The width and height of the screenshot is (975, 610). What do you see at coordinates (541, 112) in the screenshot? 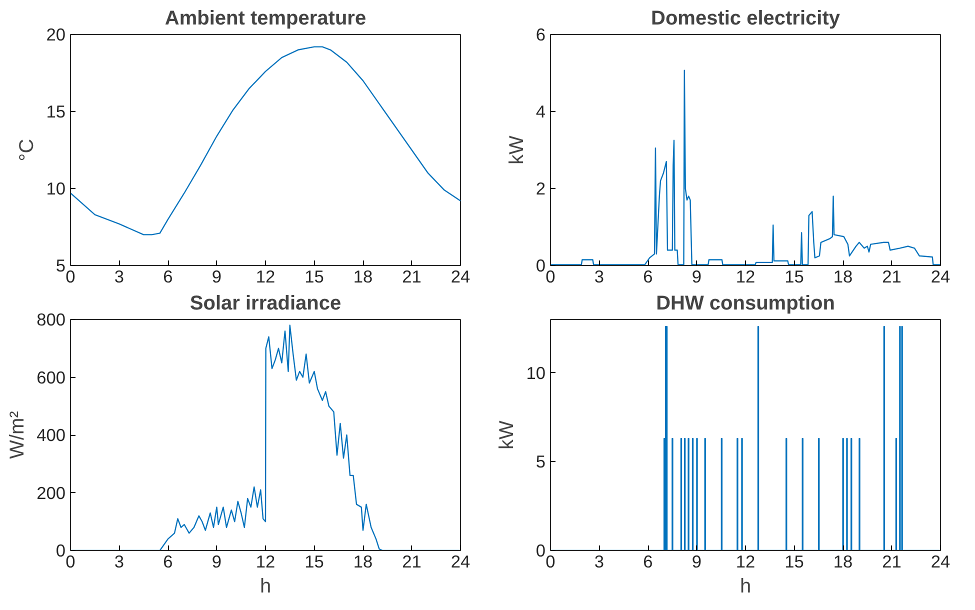
I see `y-tick-label: 4` at bounding box center [541, 112].